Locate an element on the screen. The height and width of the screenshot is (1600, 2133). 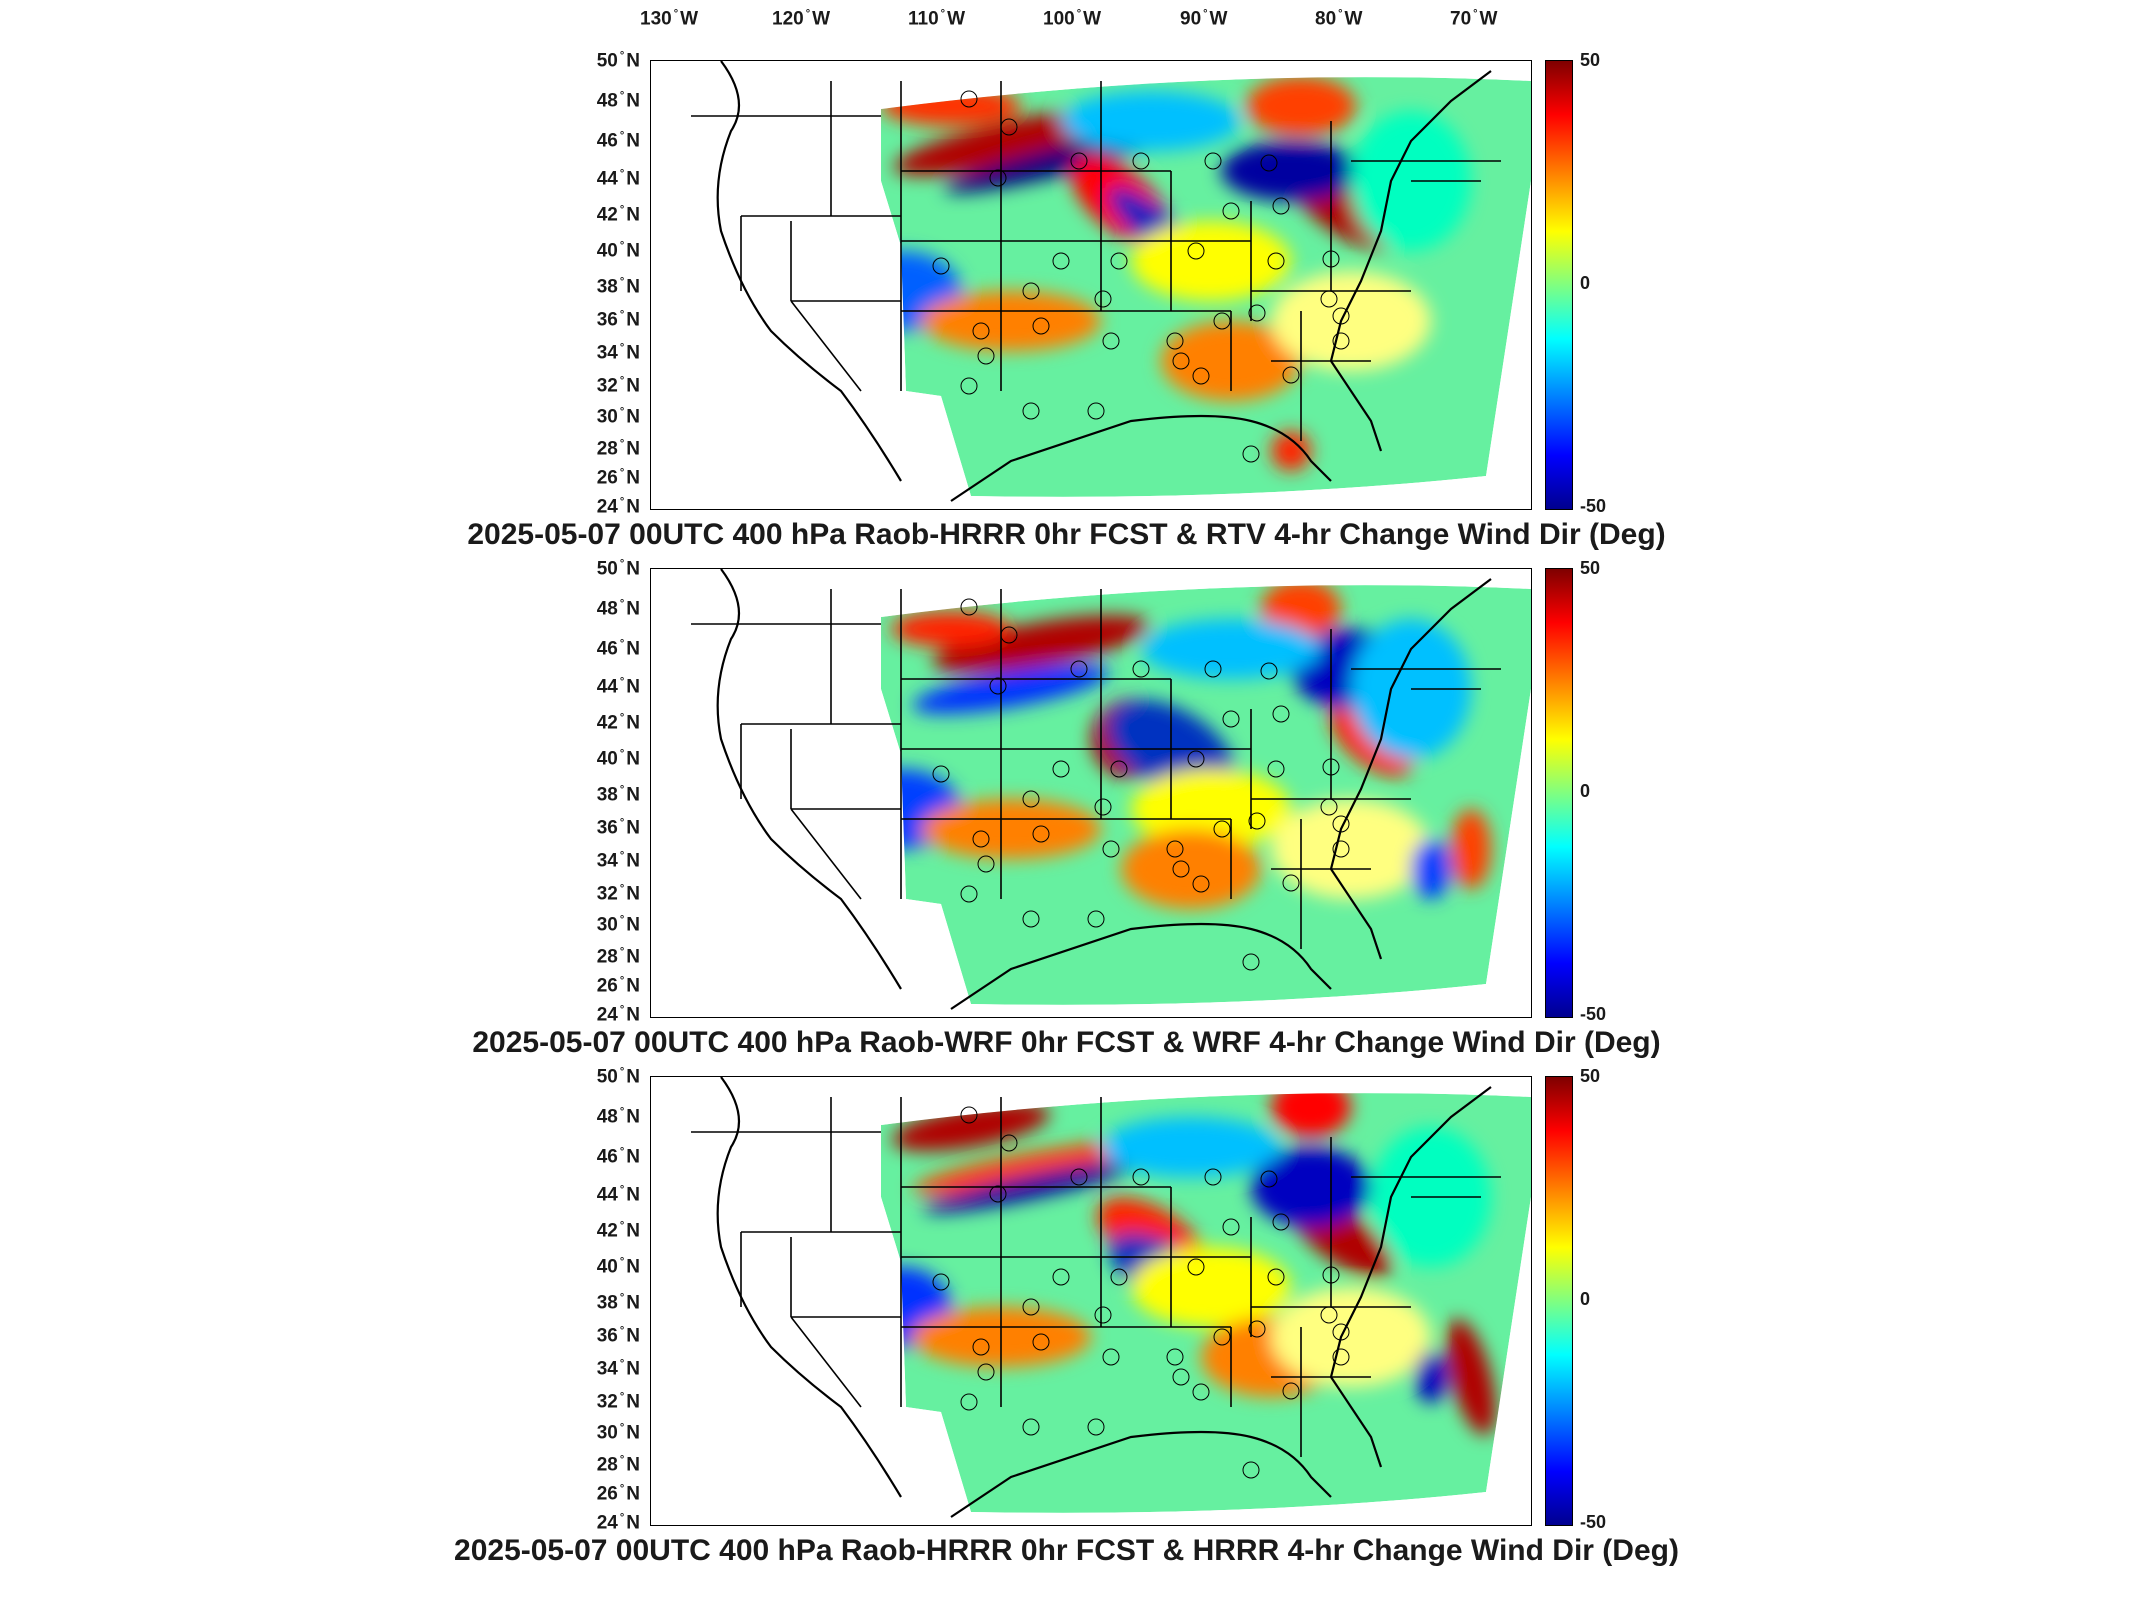
longitude-label: 120 ° W is located at coordinates (801, 19).